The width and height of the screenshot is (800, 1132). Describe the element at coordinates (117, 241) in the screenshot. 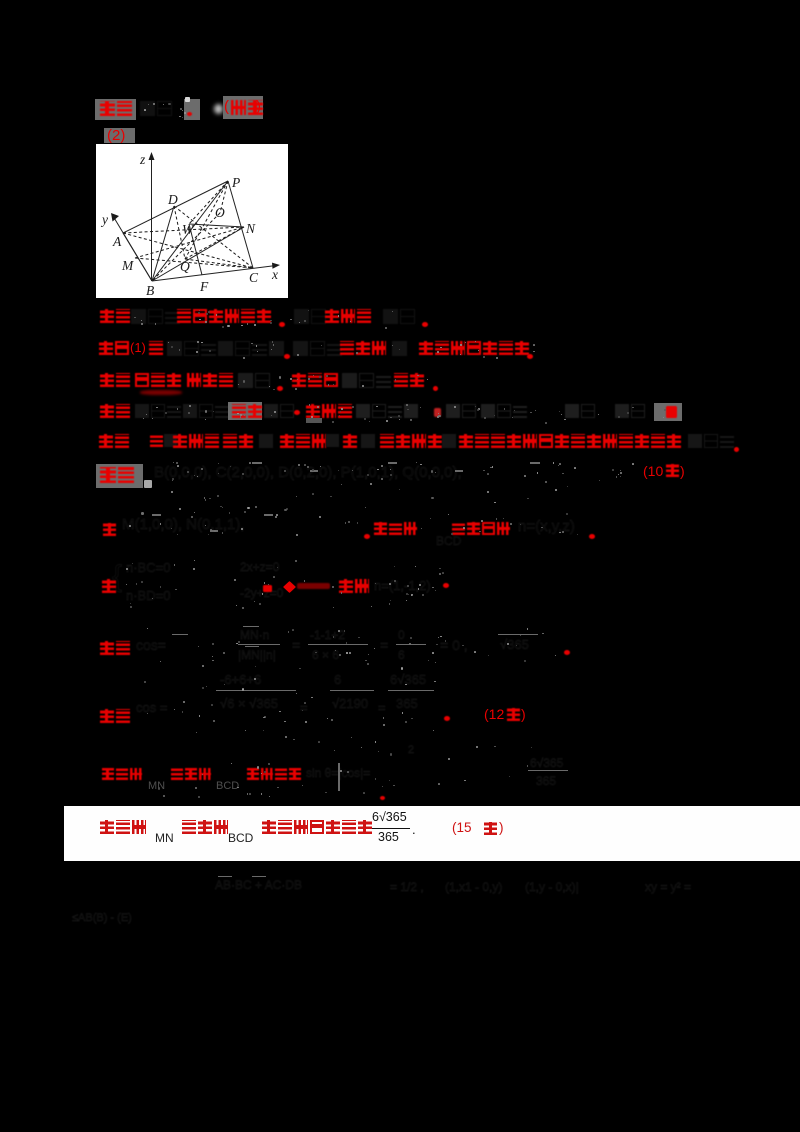

I see `svg-text: A` at that location.